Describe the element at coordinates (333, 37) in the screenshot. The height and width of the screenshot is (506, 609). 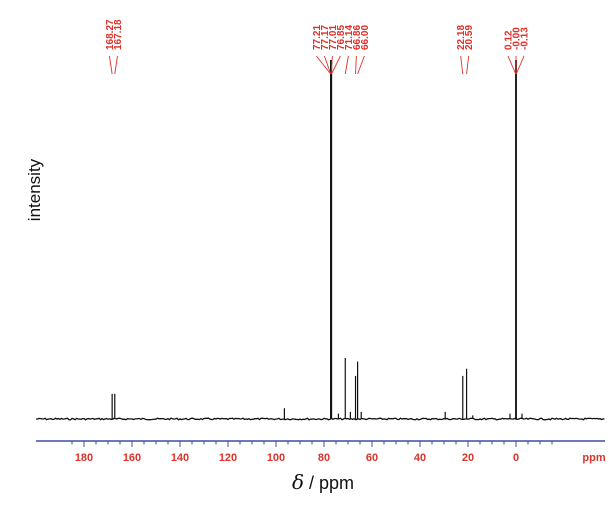
I see `peak-label: 77.01` at that location.